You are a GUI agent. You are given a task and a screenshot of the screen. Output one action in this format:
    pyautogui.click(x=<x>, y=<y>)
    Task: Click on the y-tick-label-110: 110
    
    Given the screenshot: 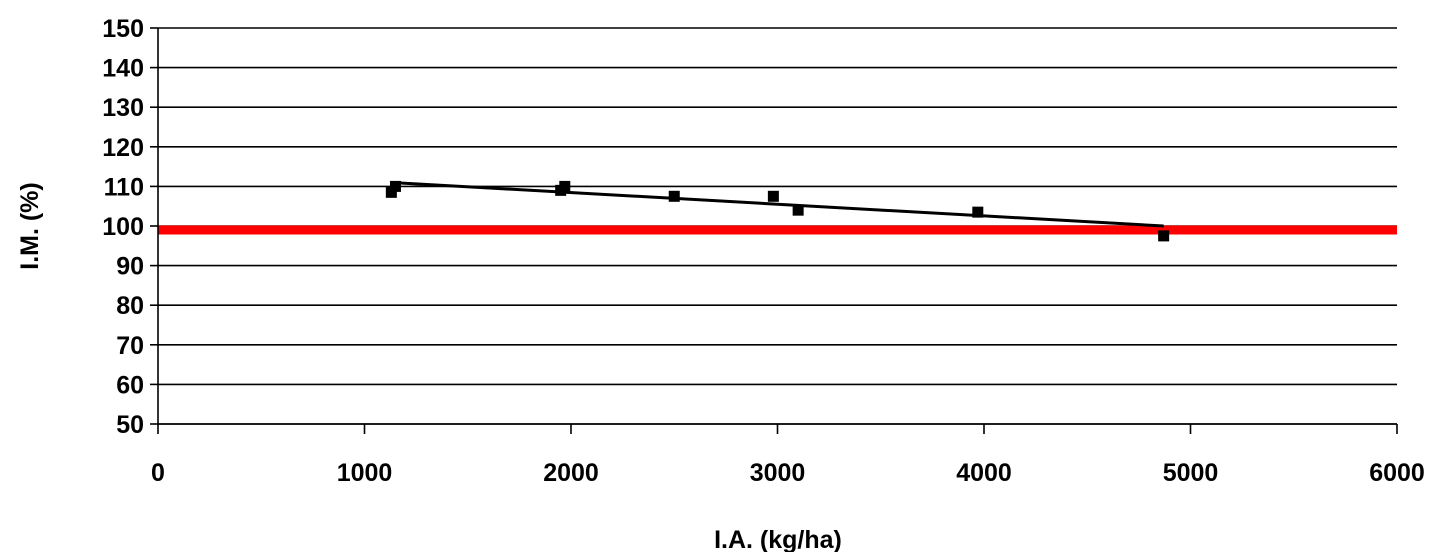 What is the action you would take?
    pyautogui.click(x=124, y=187)
    